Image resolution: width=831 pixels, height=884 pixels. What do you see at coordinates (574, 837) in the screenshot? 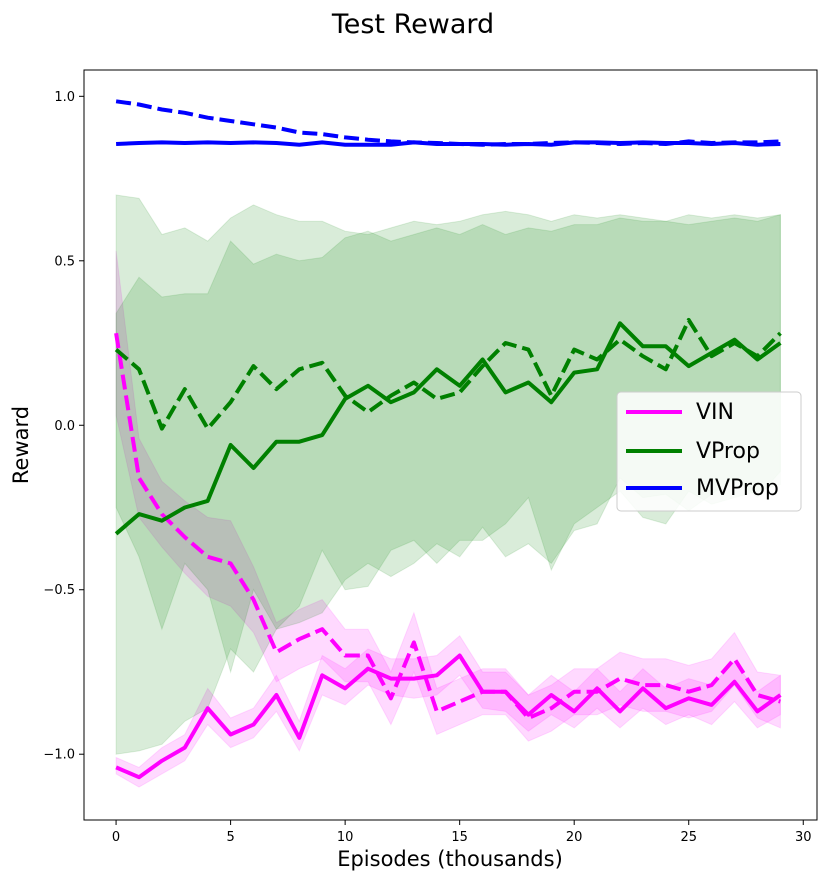
I see `x-tick-label: 20` at bounding box center [574, 837].